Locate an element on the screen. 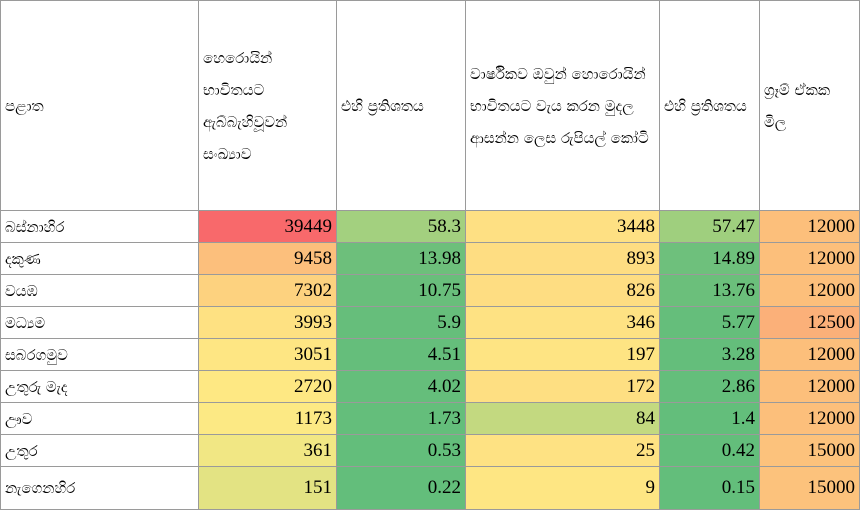  value-cell: 12500 is located at coordinates (809, 322).